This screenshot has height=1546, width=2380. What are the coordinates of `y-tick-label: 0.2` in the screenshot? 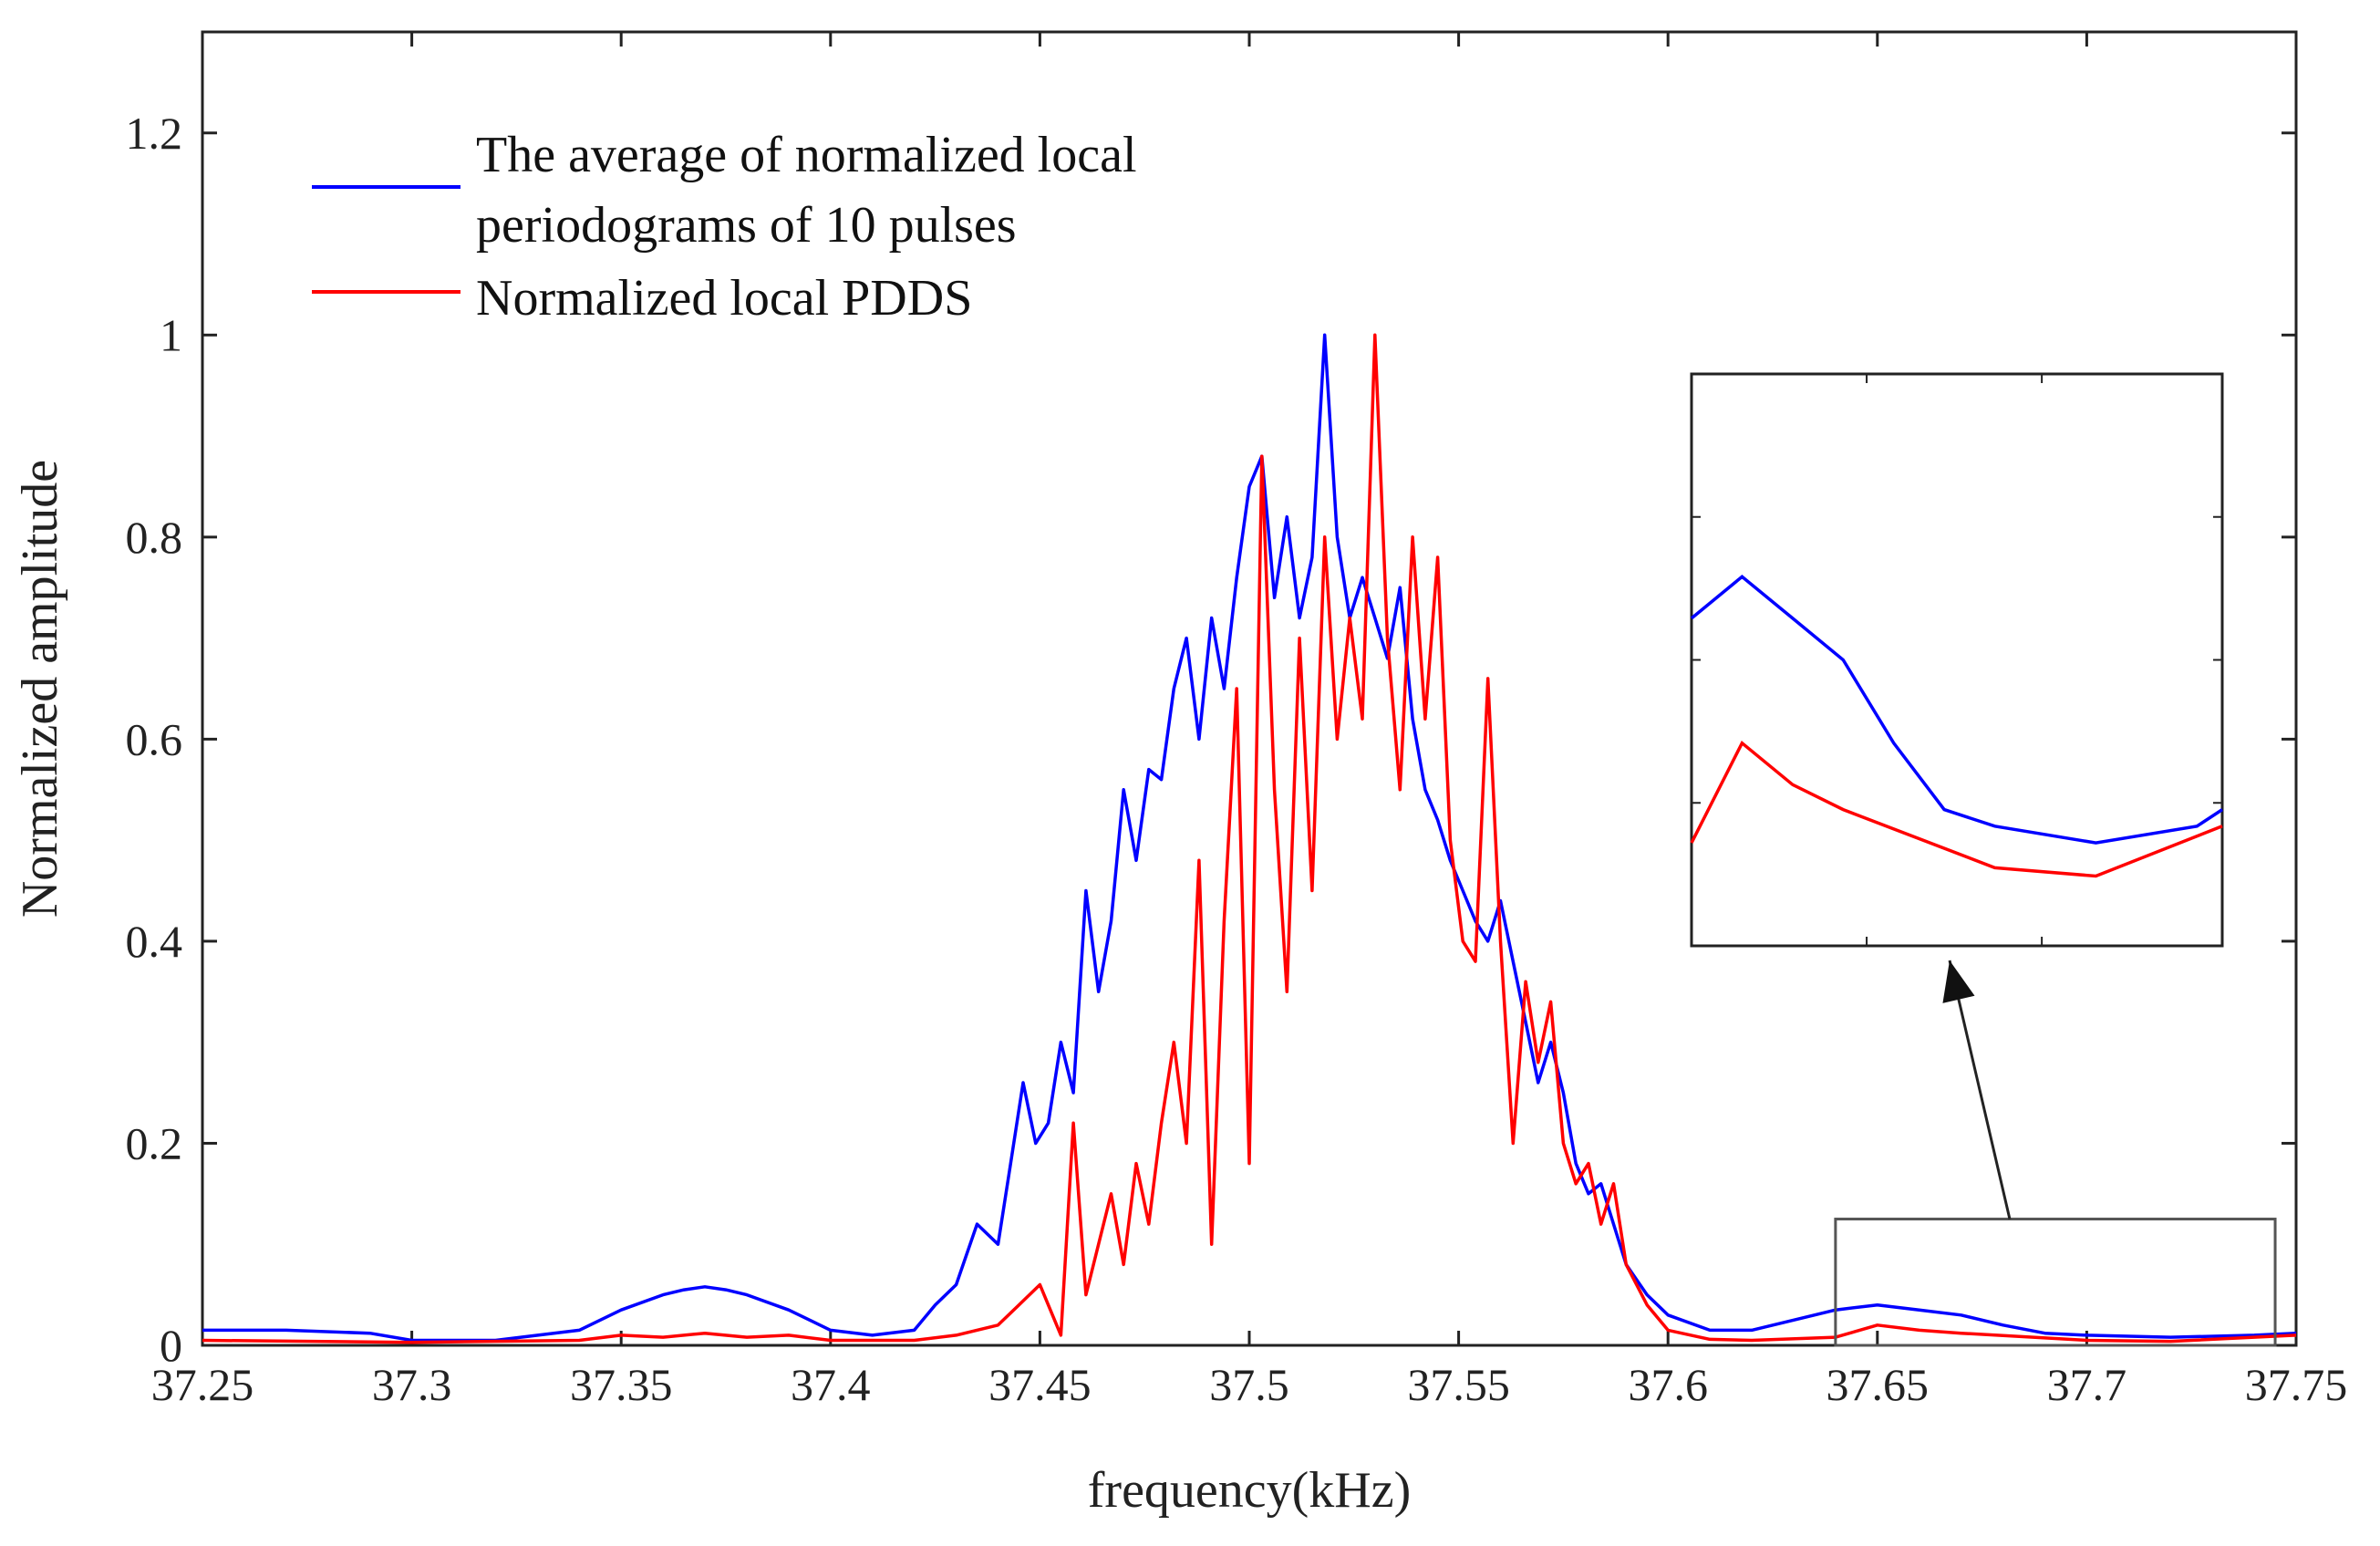 It's located at (155, 1142).